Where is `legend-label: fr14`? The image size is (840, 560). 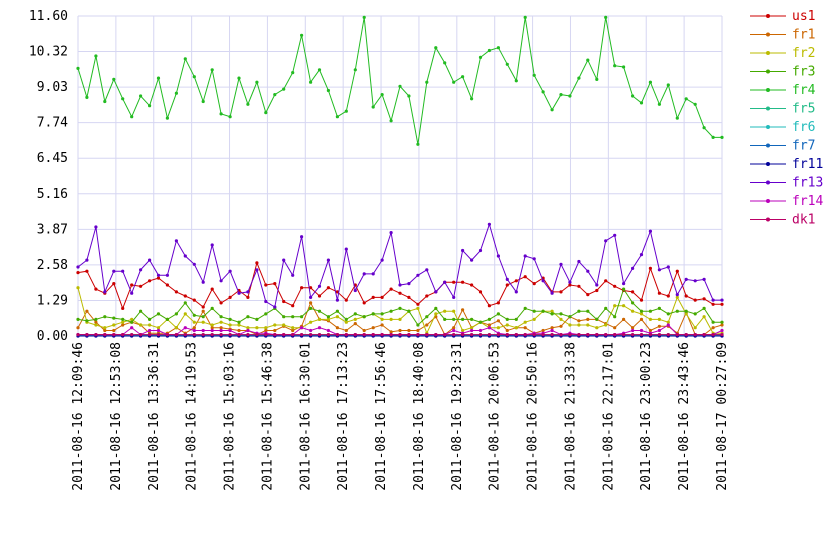
legend-label: fr14 is located at coordinates (807, 201).